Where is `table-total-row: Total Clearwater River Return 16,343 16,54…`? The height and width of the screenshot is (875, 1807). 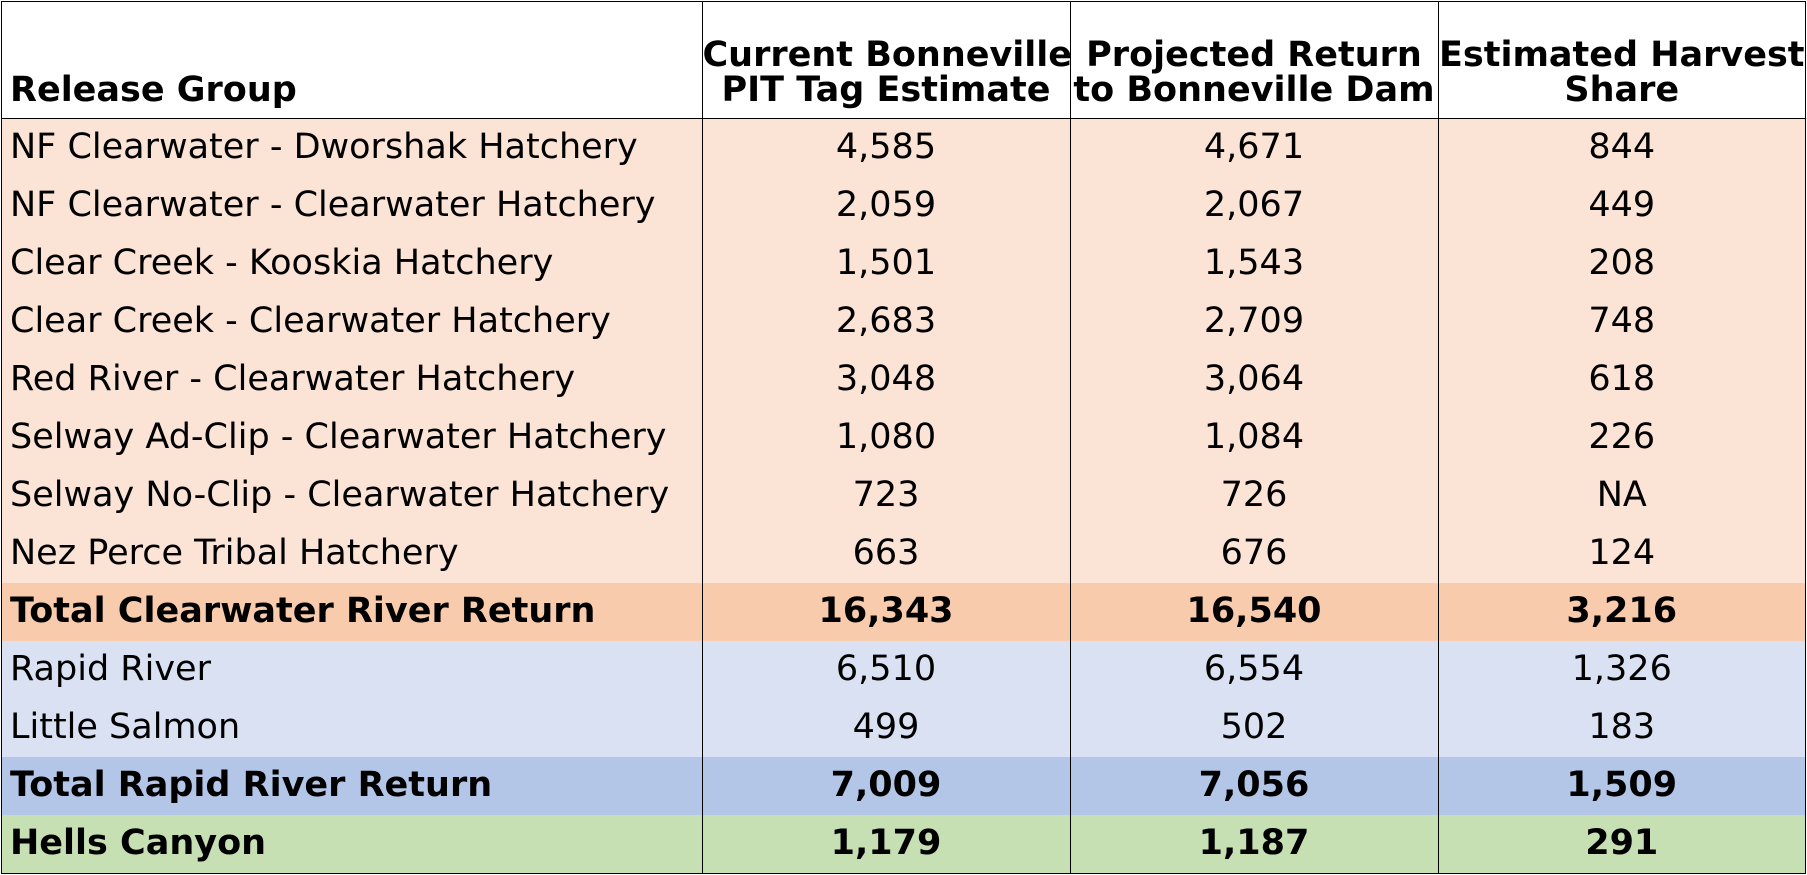
table-total-row: Total Clearwater River Return 16,343 16,54… is located at coordinates (903, 611).